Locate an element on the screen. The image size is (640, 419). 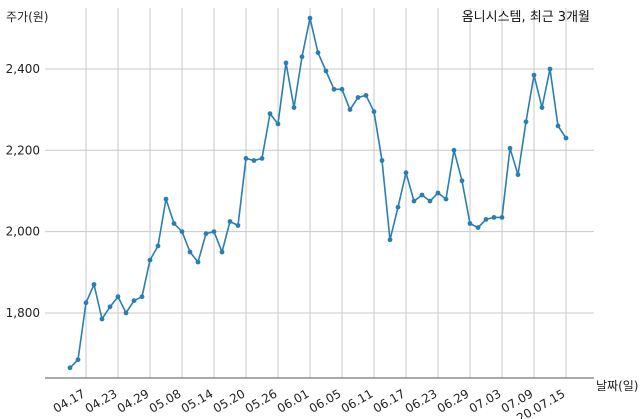
y-axis-label: 주가(원) is located at coordinates (27, 17).